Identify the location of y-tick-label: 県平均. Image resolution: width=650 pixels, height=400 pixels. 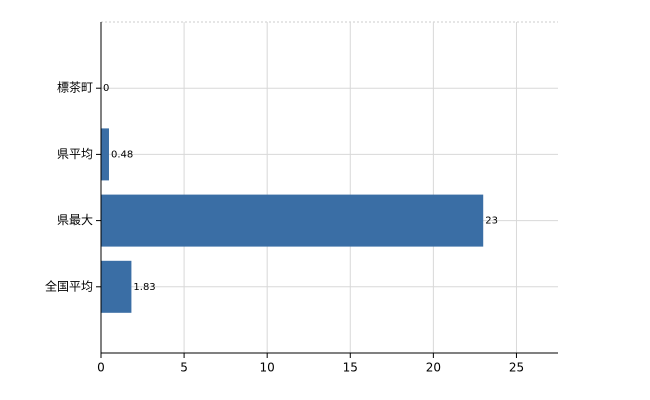
(75, 154).